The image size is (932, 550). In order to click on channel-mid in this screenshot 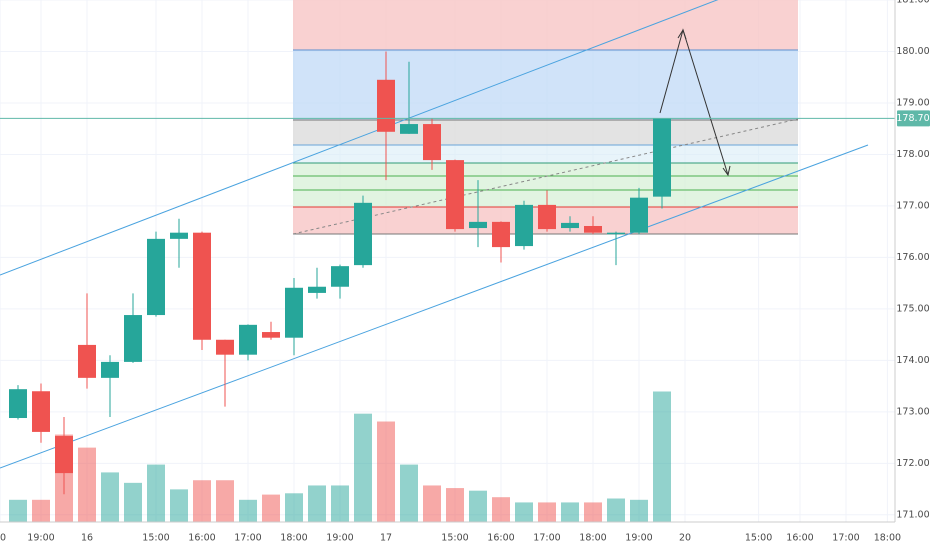, I will do `click(545, 176)`.